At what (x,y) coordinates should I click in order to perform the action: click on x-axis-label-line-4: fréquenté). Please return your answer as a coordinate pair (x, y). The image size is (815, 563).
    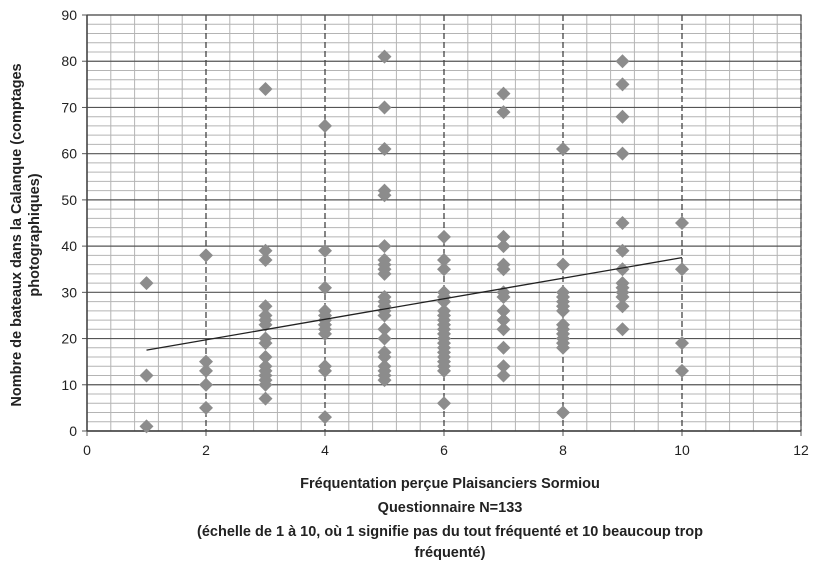
    Looking at the image, I should click on (450, 553).